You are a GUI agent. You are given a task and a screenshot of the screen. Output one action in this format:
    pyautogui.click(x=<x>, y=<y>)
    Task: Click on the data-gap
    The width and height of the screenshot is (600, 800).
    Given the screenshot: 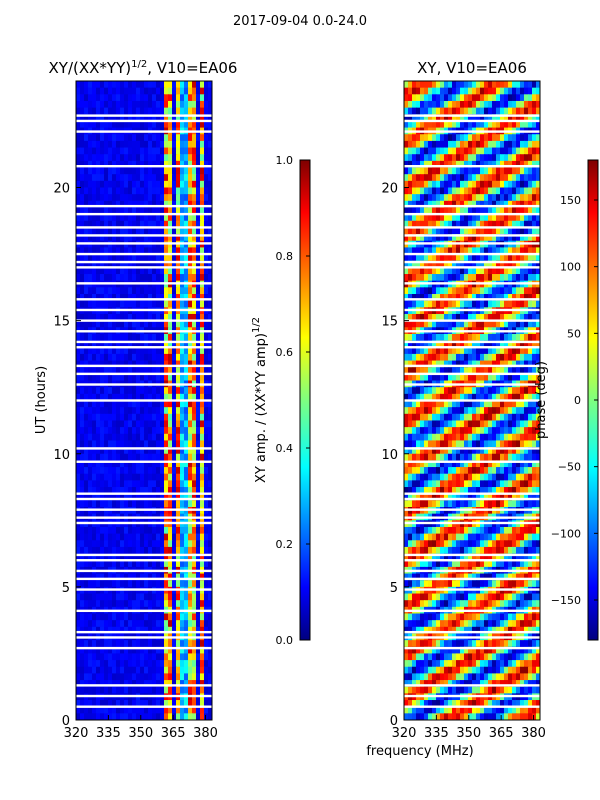 What is the action you would take?
    pyautogui.click(x=144, y=262)
    